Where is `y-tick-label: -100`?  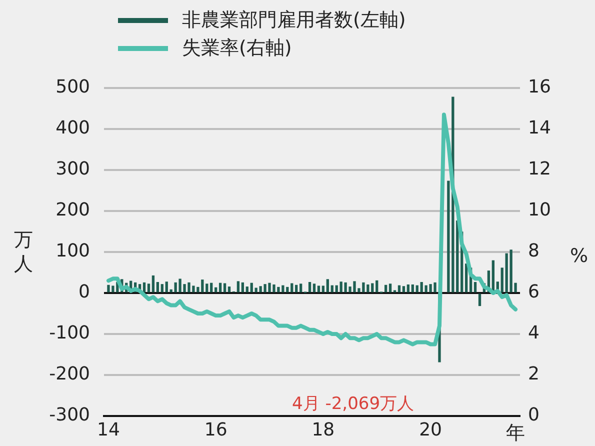
y-tick-label: -100 is located at coordinates (69, 333).